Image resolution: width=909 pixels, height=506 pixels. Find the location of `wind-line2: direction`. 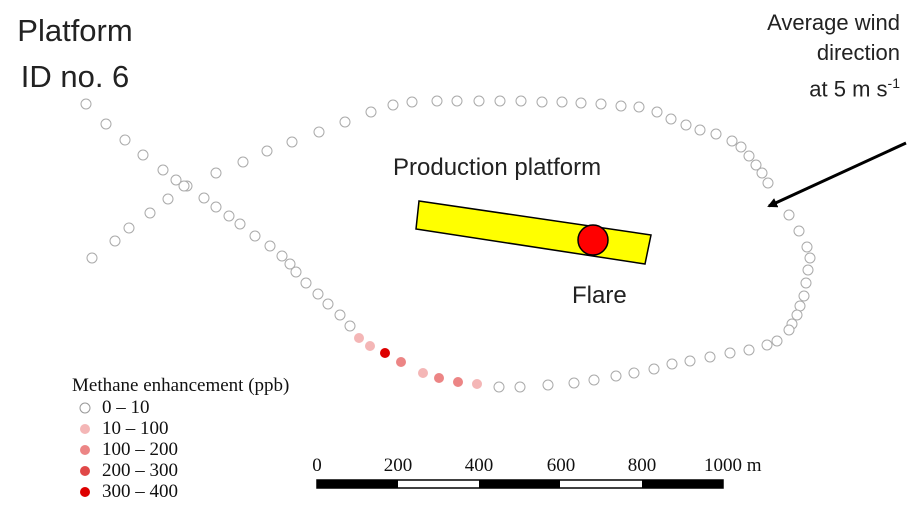

wind-line2: direction is located at coordinates (858, 52).